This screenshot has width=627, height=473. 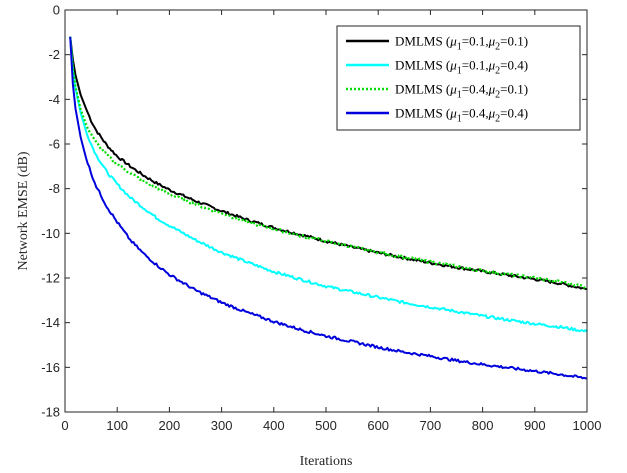 What do you see at coordinates (50, 367) in the screenshot?
I see `y-tick-label: -16` at bounding box center [50, 367].